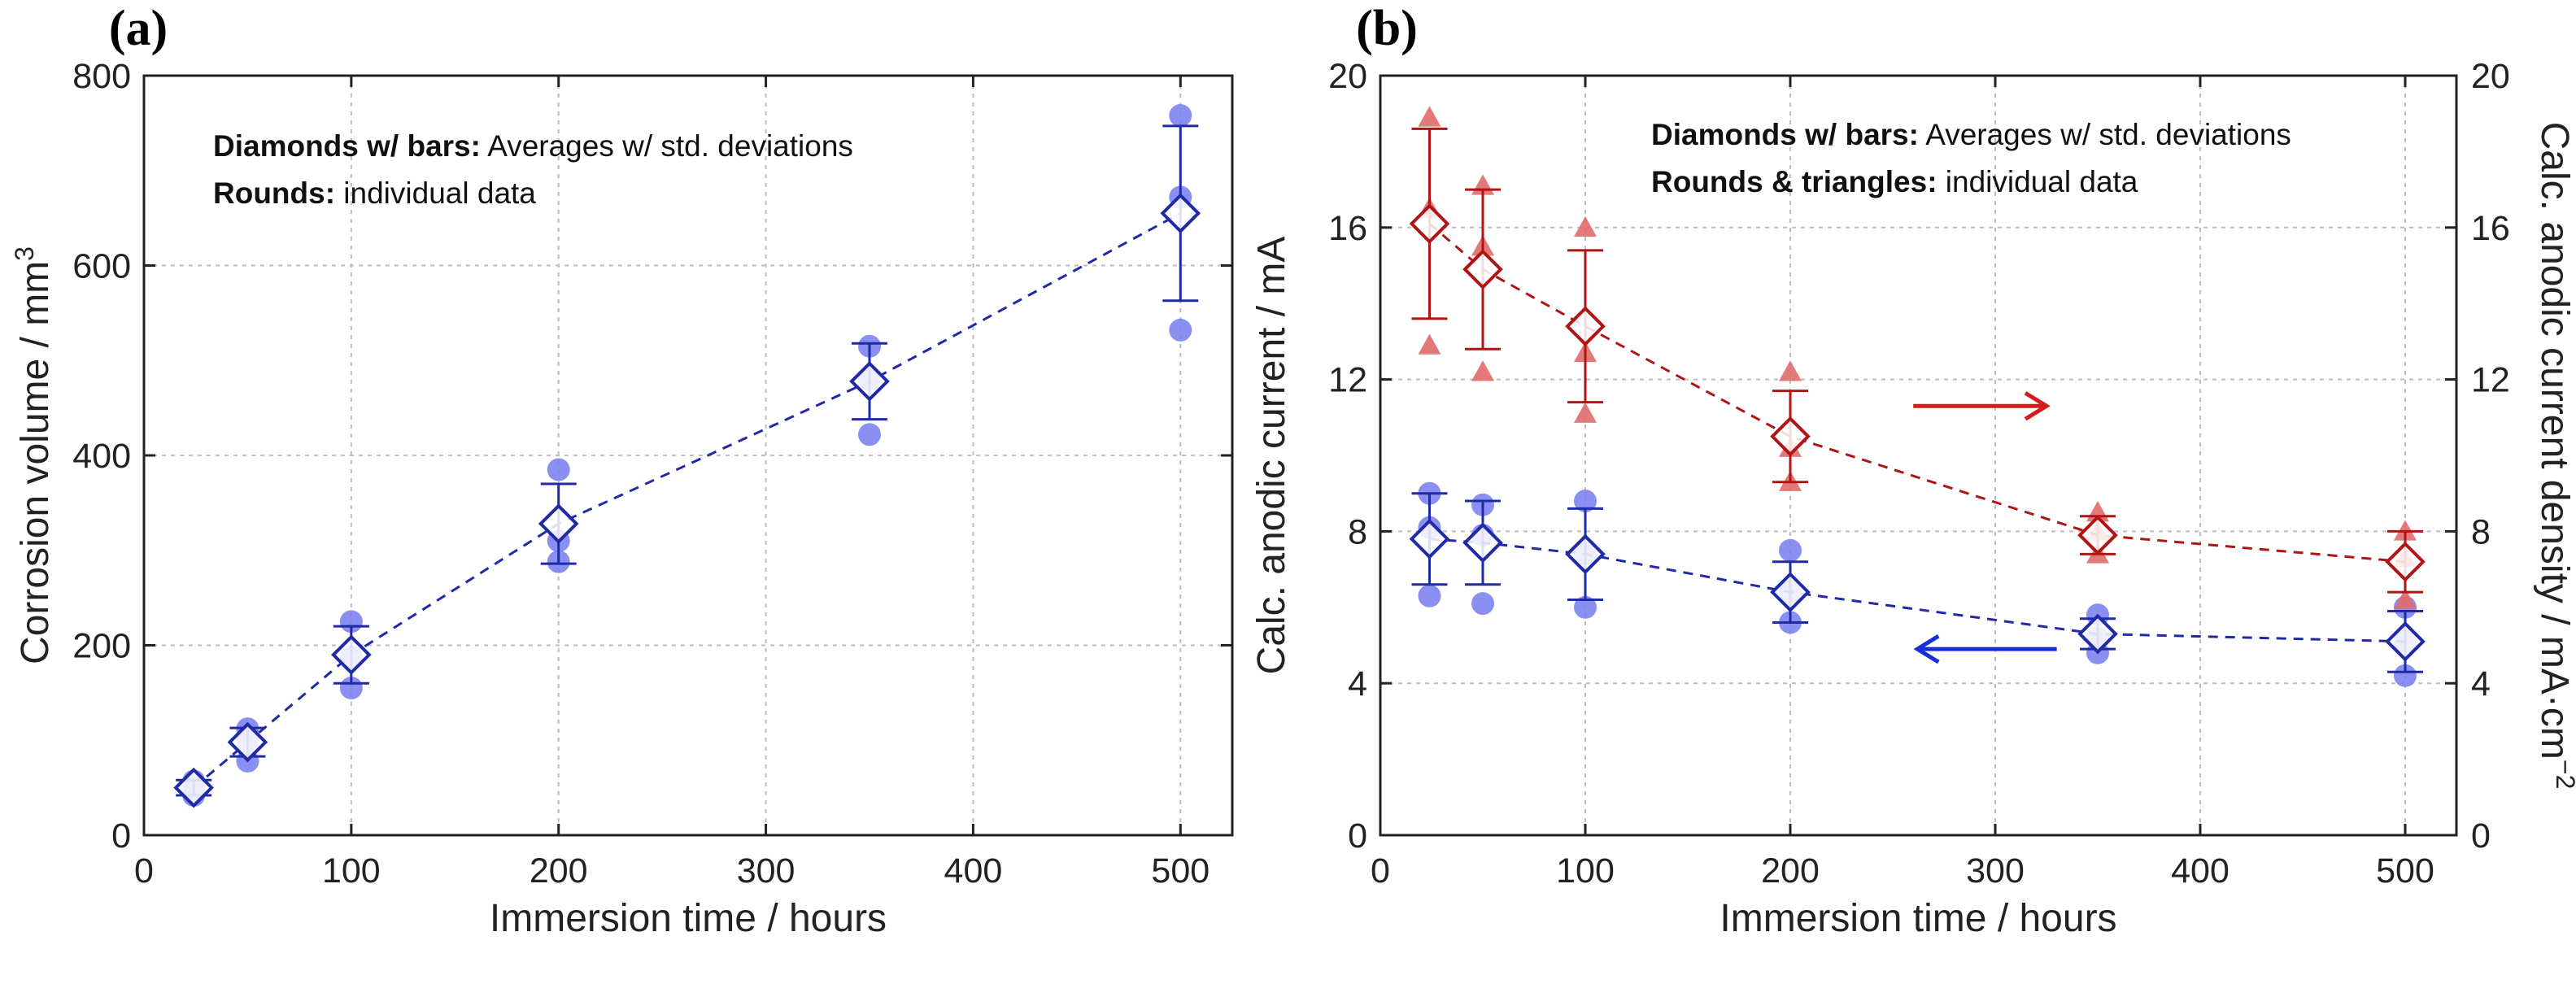  What do you see at coordinates (101, 76) in the screenshot?
I see `y-tick-label: 800` at bounding box center [101, 76].